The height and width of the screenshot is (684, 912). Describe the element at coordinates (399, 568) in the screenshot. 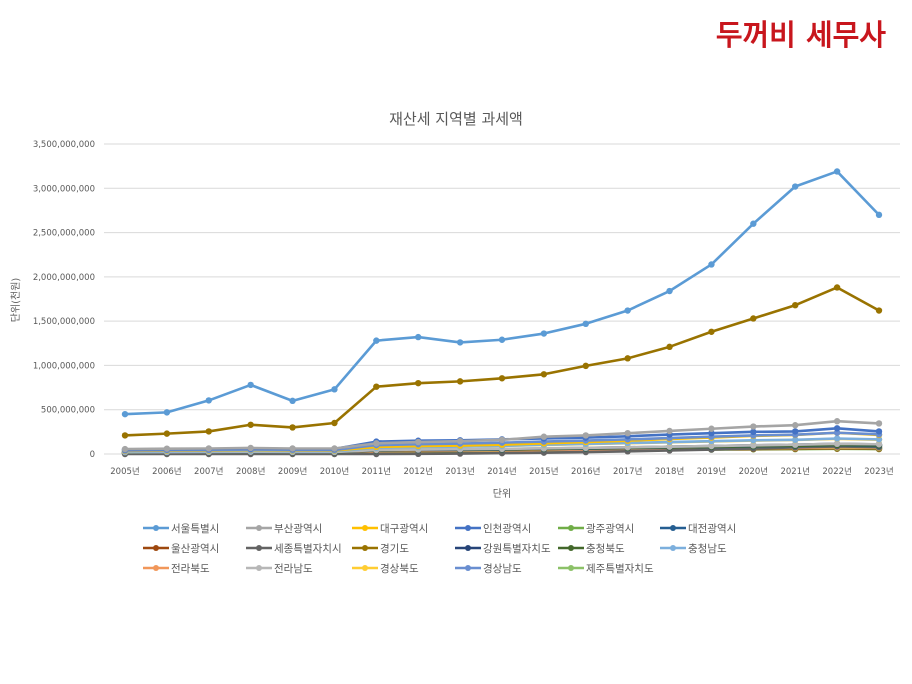

I see `legend-label: 경상북도` at that location.